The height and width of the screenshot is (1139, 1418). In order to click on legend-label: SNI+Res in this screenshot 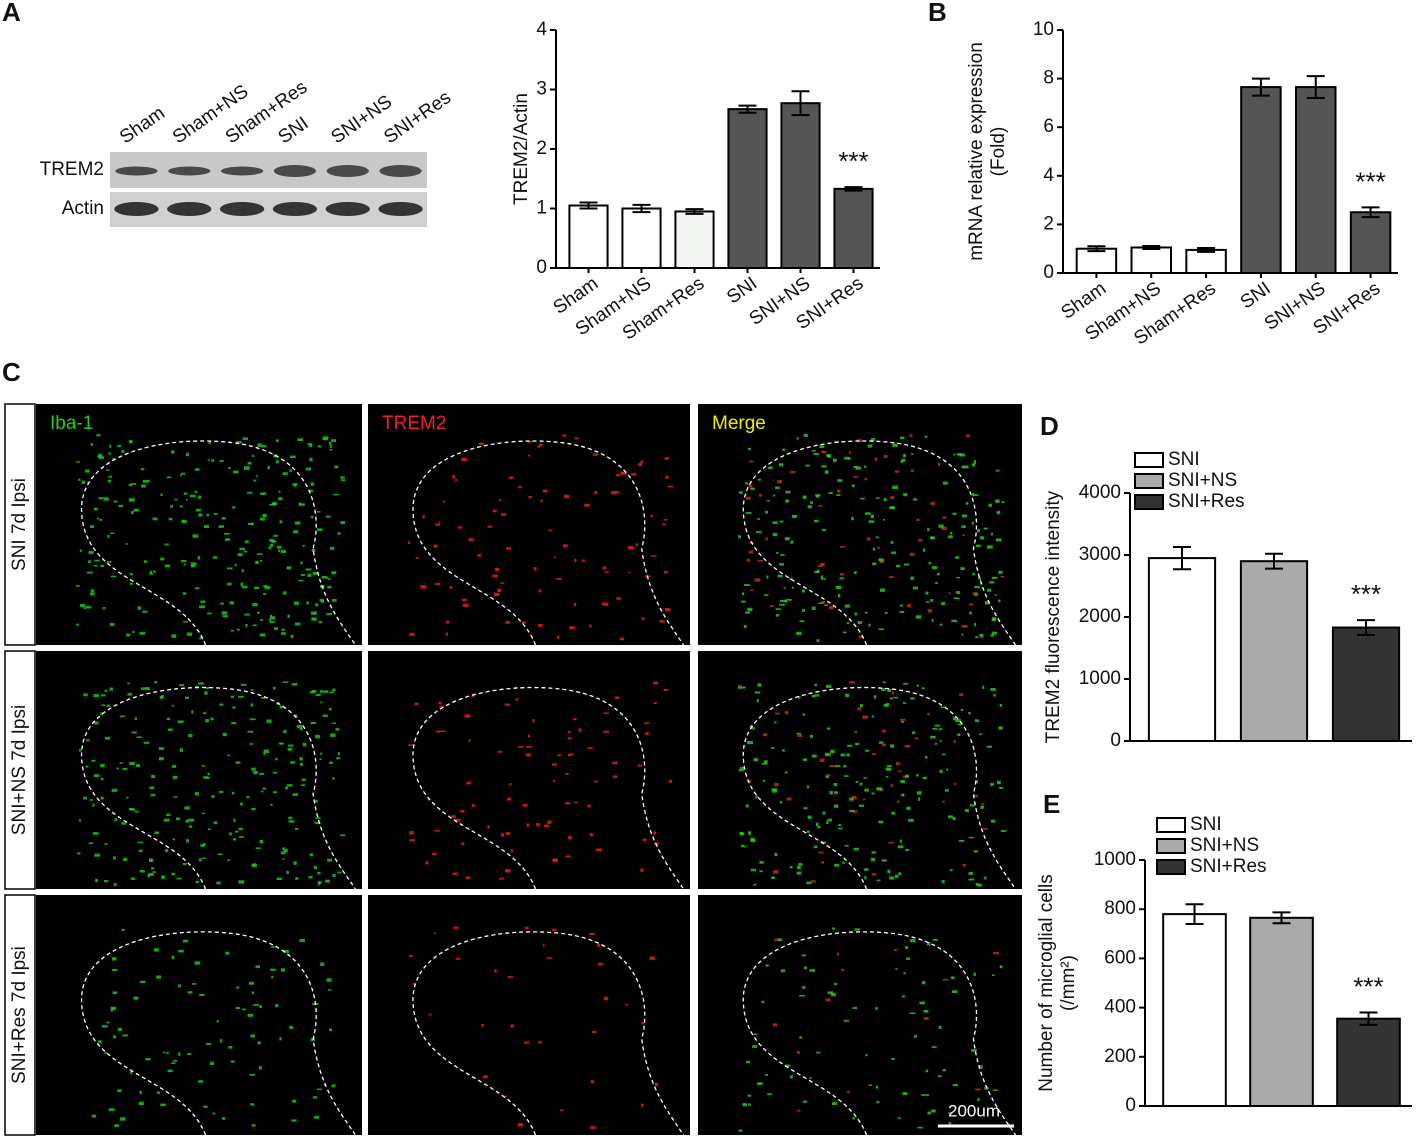, I will do `click(1206, 501)`.